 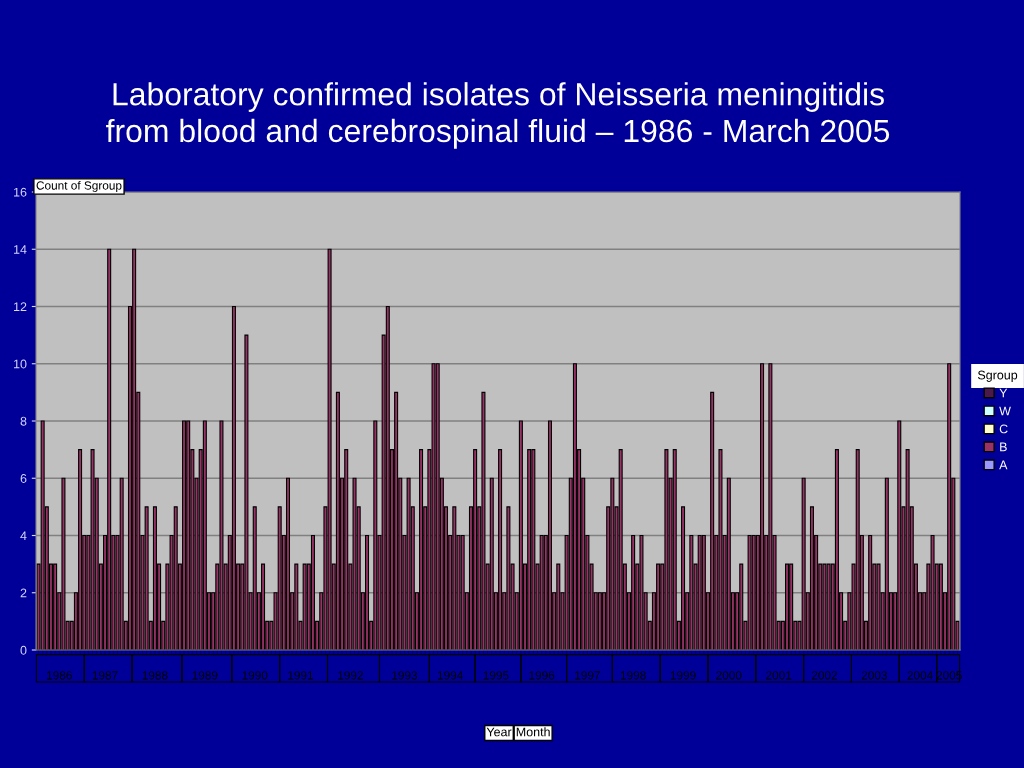 I want to click on x-tick-label: 2002, so click(x=824, y=675).